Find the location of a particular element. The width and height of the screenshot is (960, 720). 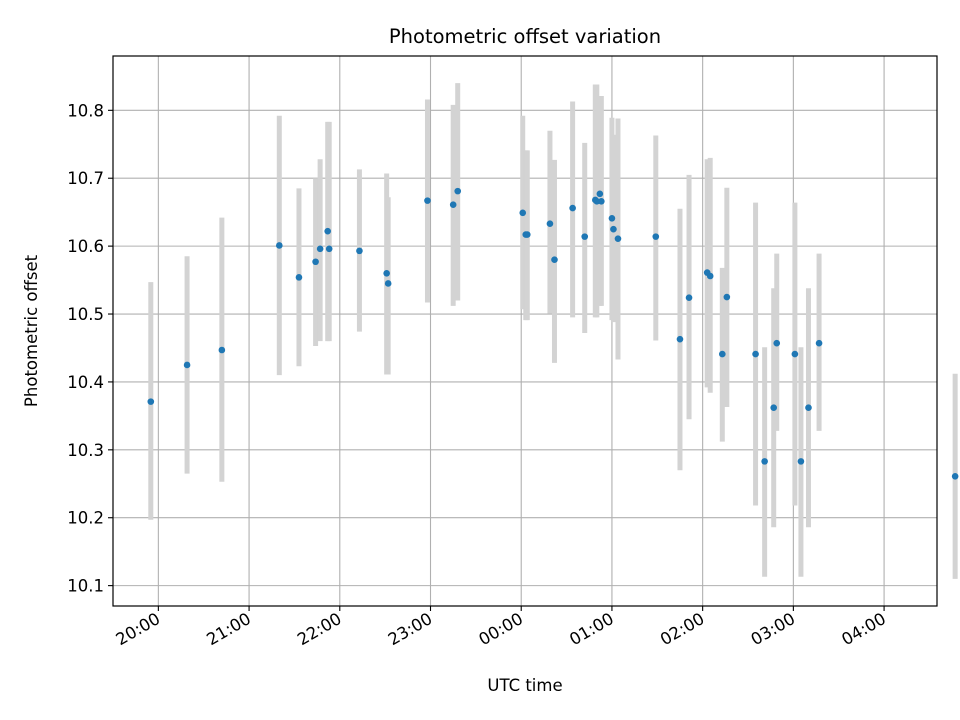

y-tick-label: 10.3 is located at coordinates (85, 450).